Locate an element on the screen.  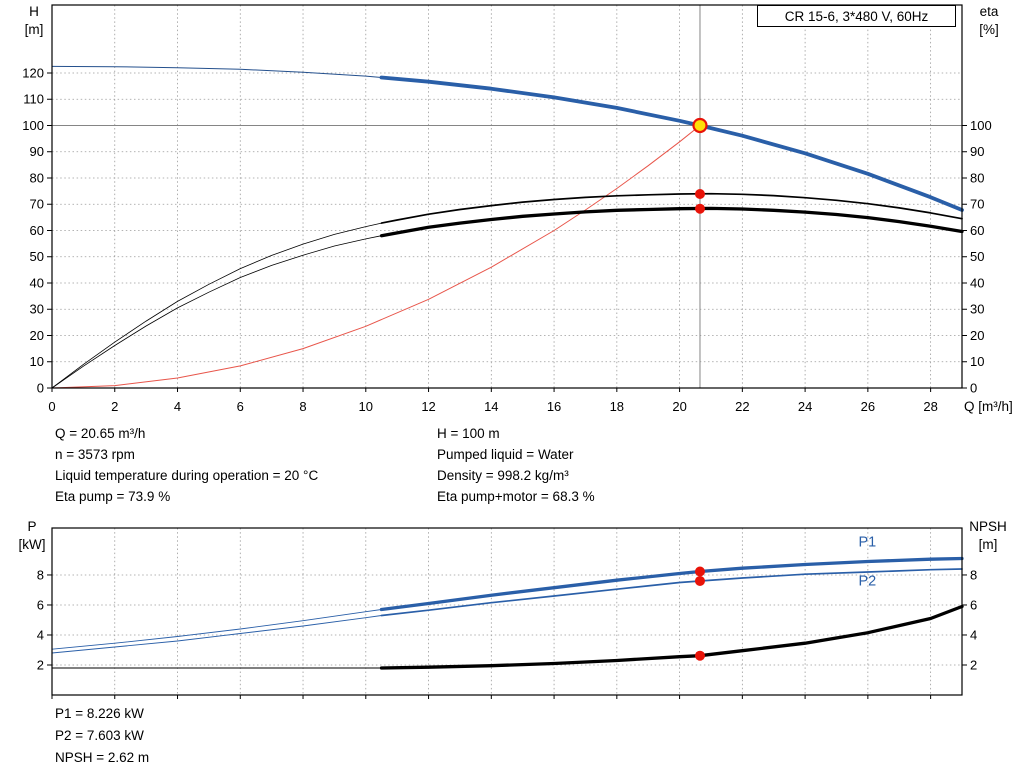
p1-curve-low-flow is located at coordinates (216, 629).